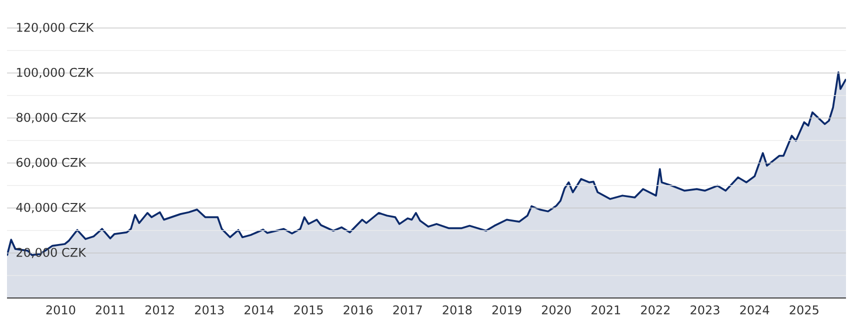 The image size is (850, 320). Describe the element at coordinates (259, 309) in the screenshot. I see `x-tick-label: 2014` at that location.